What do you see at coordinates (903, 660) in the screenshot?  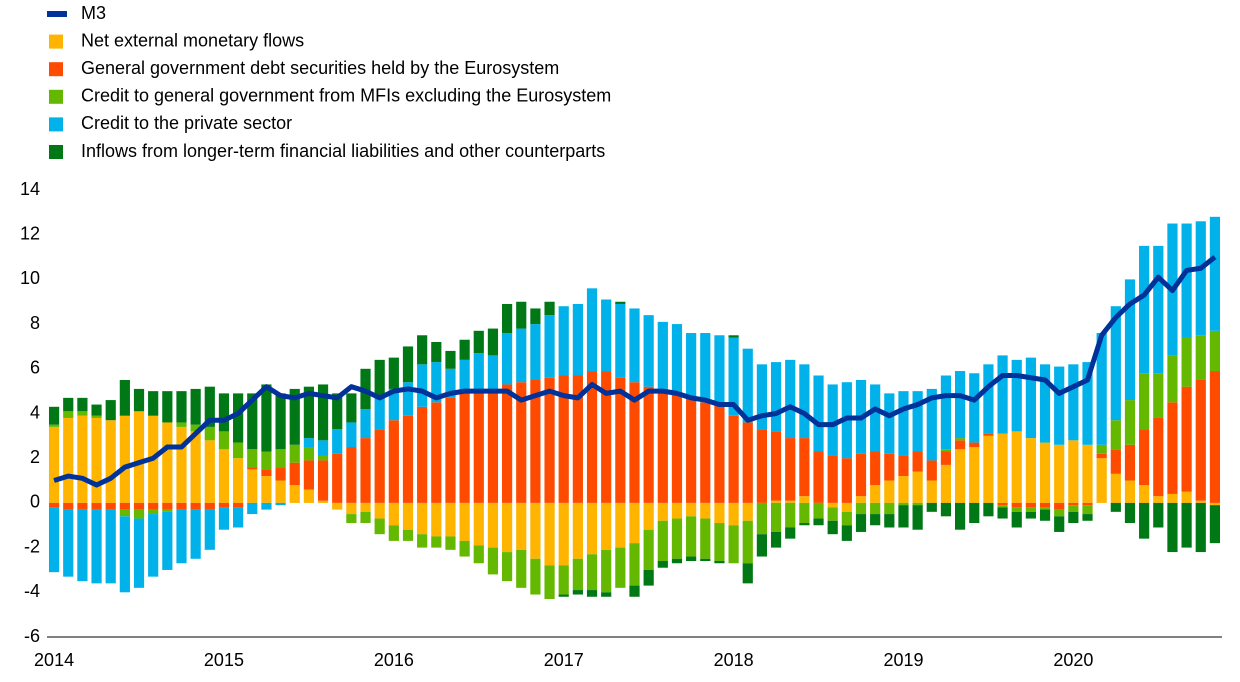 I see `x-tick-label: 2019` at bounding box center [903, 660].